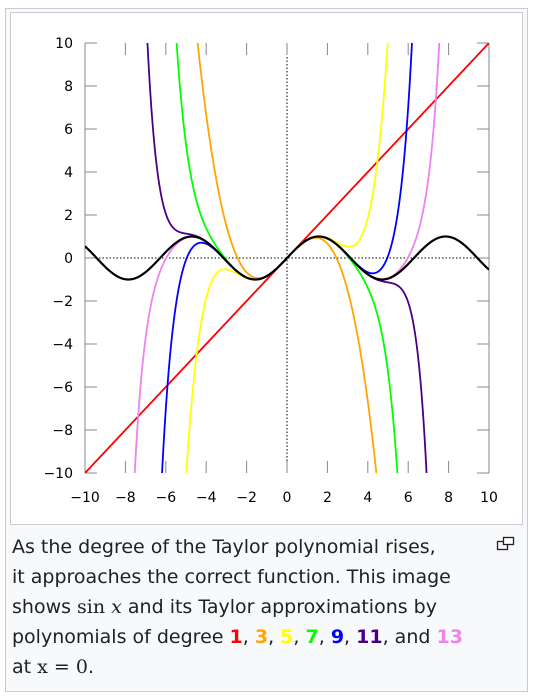  Describe the element at coordinates (62, 667) in the screenshot. I see `math-x-equals-zero: x = 0` at that location.